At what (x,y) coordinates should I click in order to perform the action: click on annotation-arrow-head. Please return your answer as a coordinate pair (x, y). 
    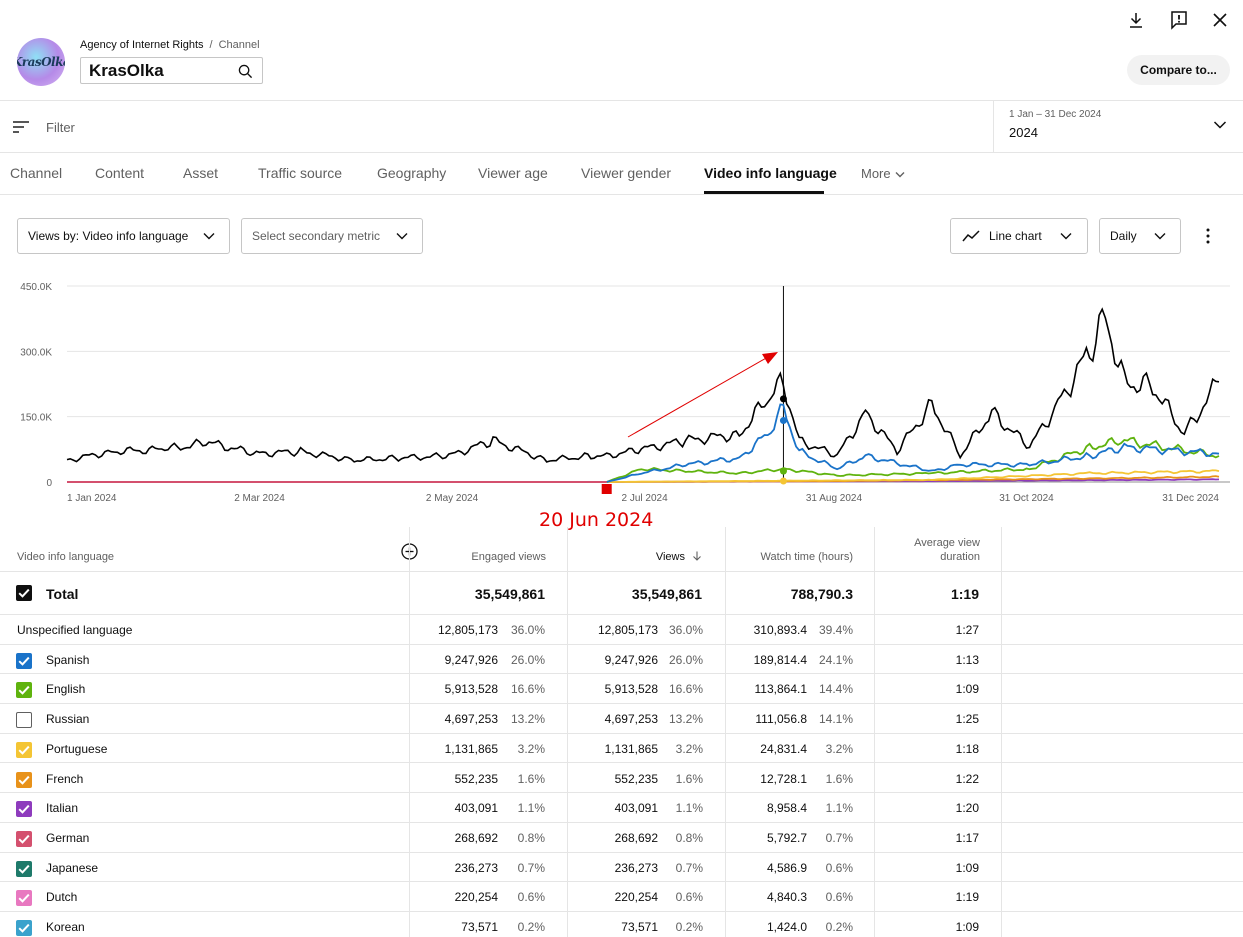
    Looking at the image, I should click on (770, 358).